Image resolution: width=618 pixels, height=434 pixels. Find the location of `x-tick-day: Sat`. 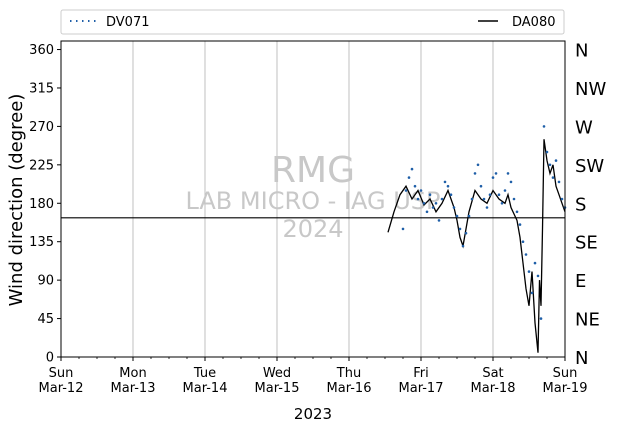

x-tick-day: Sat is located at coordinates (492, 373).